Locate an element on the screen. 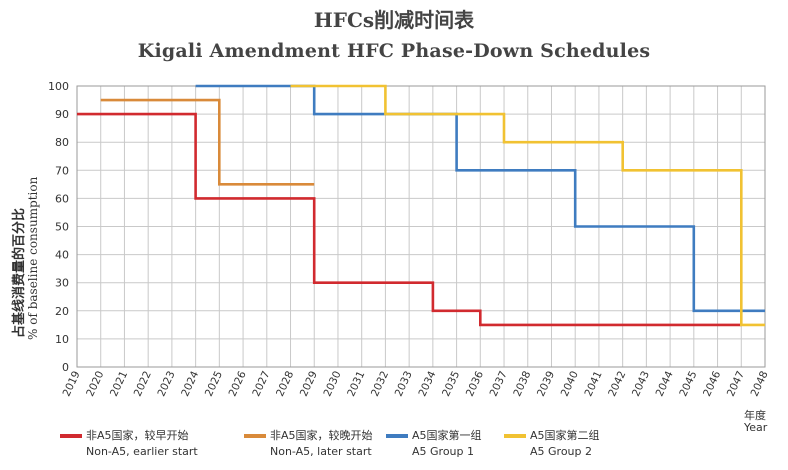  x-tick-label: 2040 is located at coordinates (570, 383).